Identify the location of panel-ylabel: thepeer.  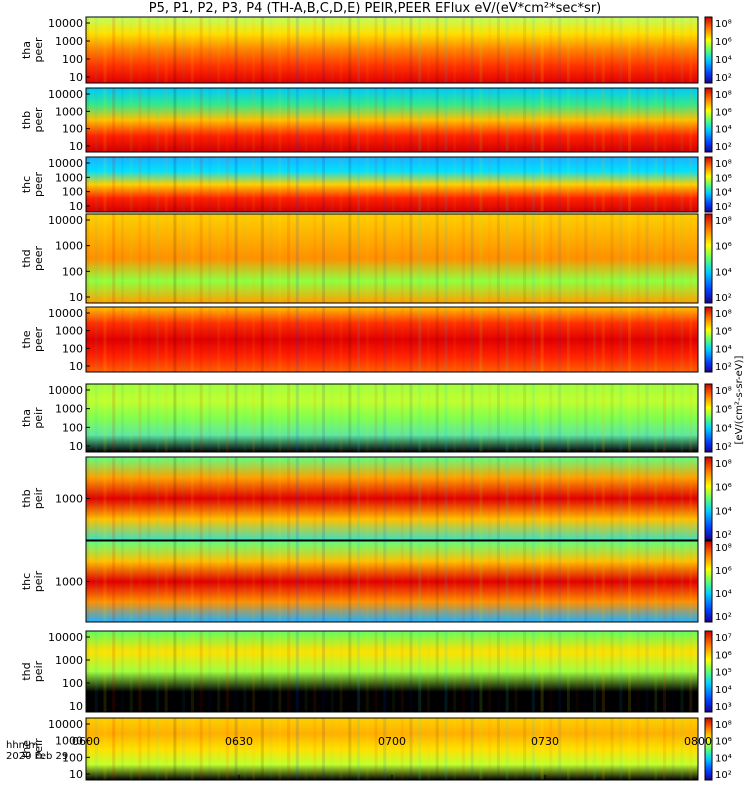
(32, 340).